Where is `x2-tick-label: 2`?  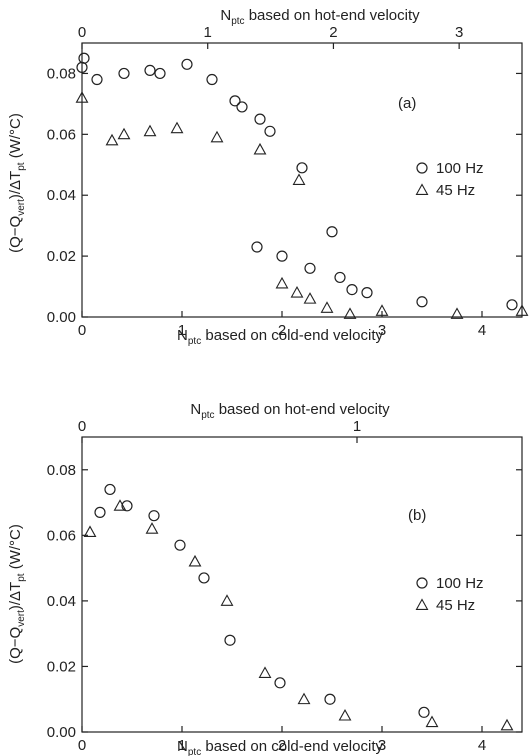 x2-tick-label: 2 is located at coordinates (333, 32).